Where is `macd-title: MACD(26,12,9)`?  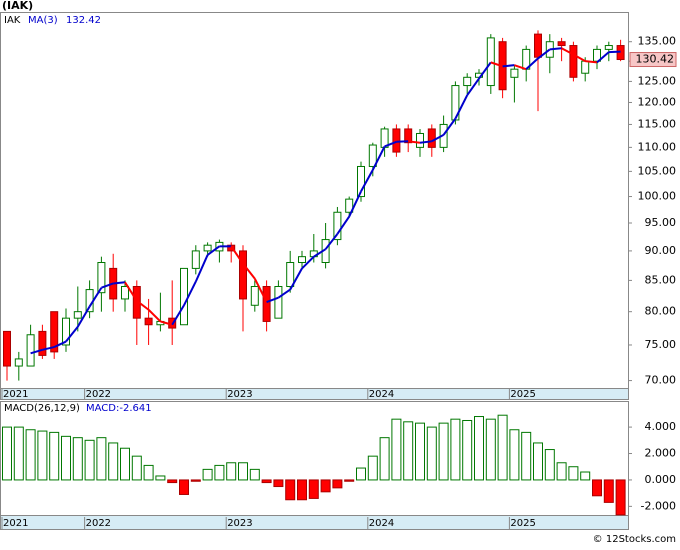
macd-title: MACD(26,12,9) is located at coordinates (42, 408).